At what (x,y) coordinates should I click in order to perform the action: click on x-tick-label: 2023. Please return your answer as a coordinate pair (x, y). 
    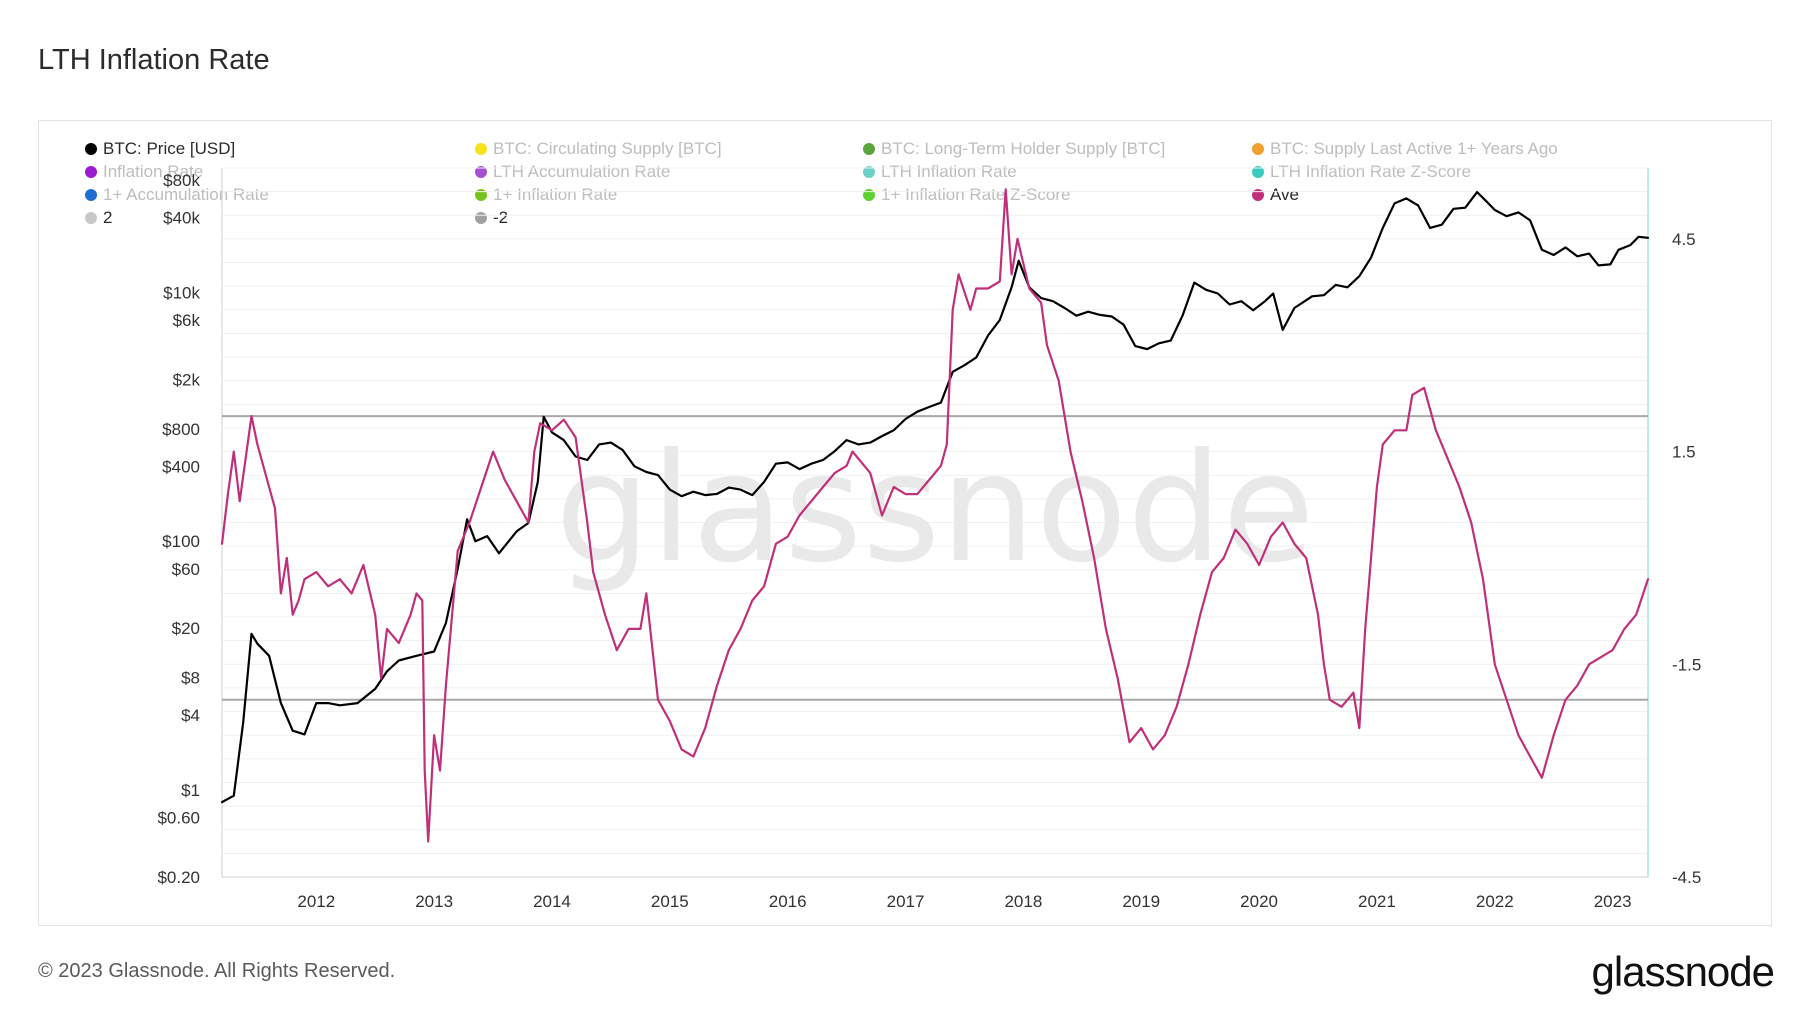
    Looking at the image, I should click on (1613, 901).